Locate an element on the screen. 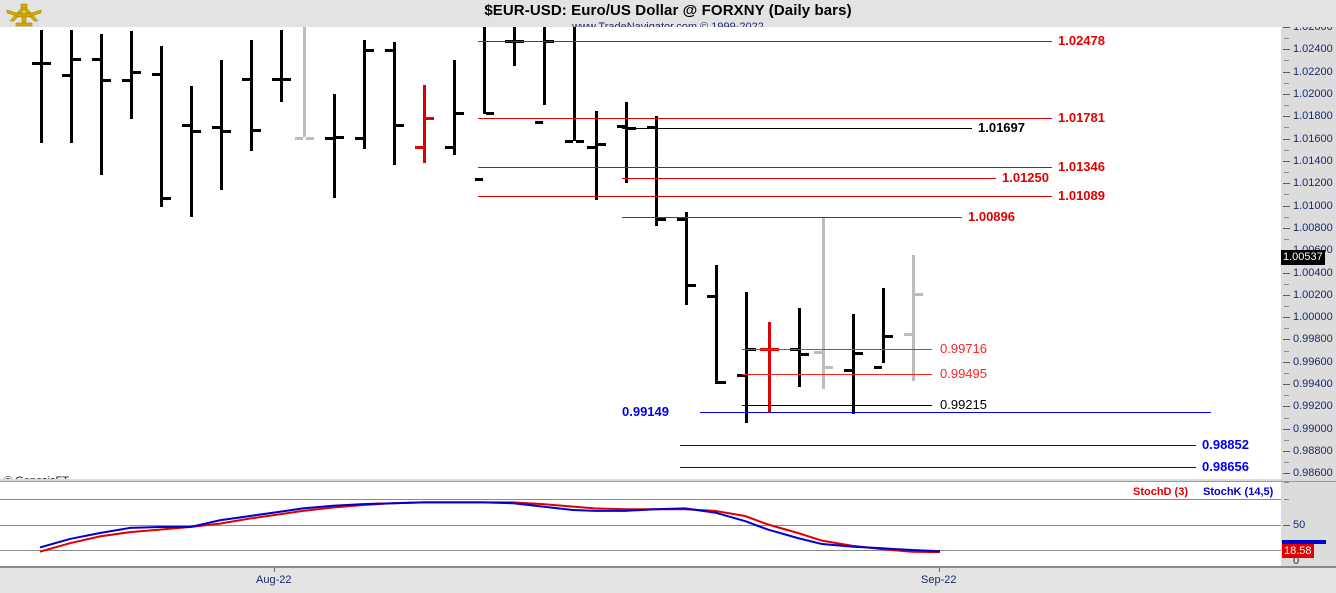  current-price-marker: 1.00537 is located at coordinates (1303, 258).